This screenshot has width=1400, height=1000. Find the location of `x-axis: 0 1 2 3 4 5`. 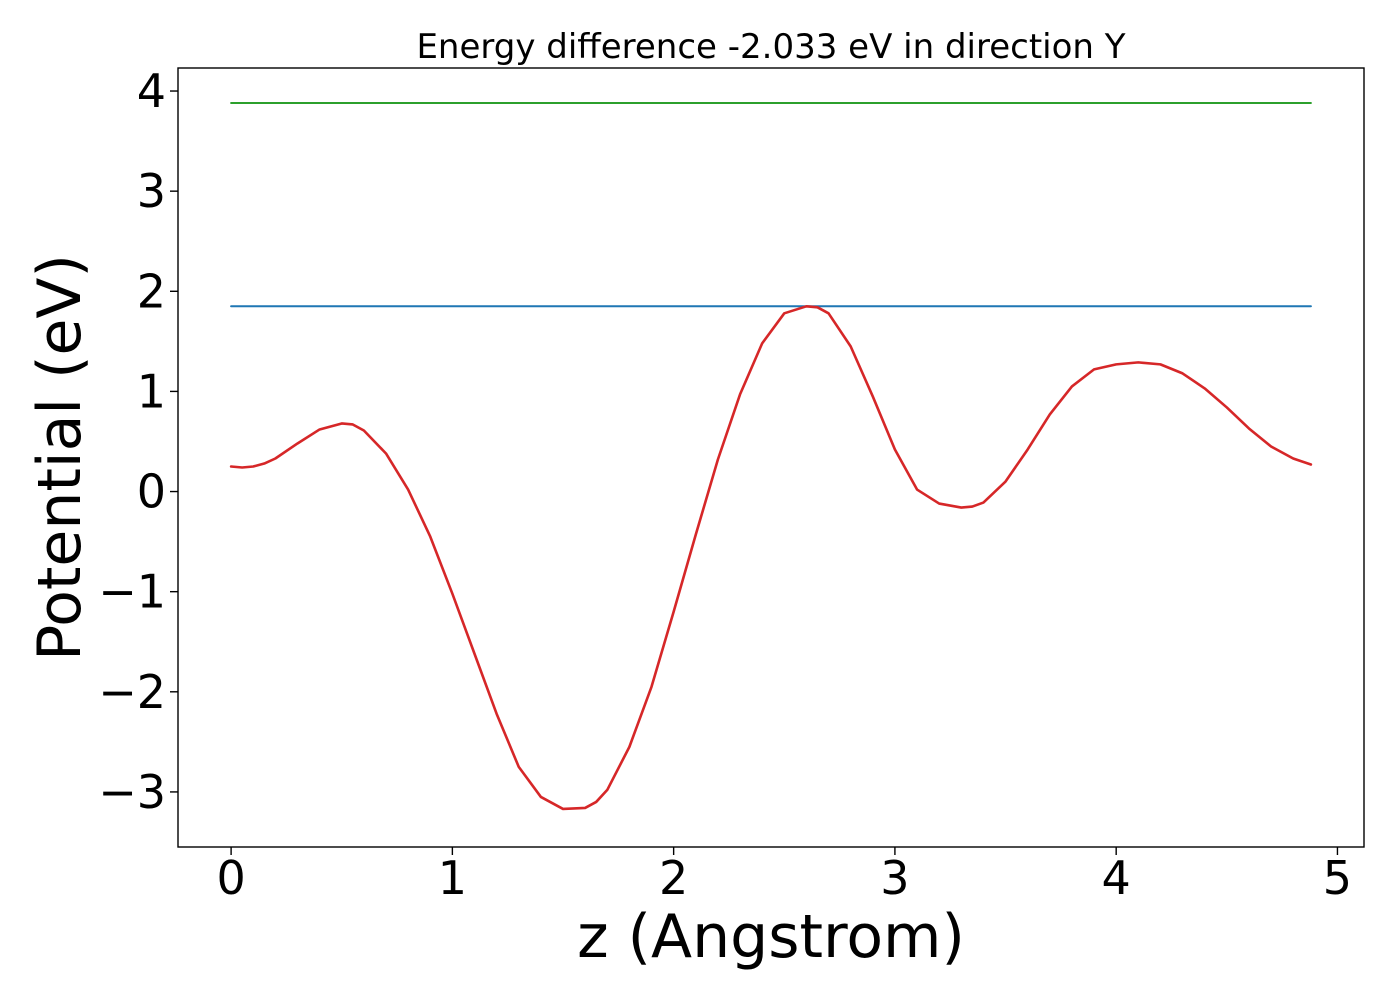

x-axis: 0 1 2 3 4 5 is located at coordinates (784, 876).